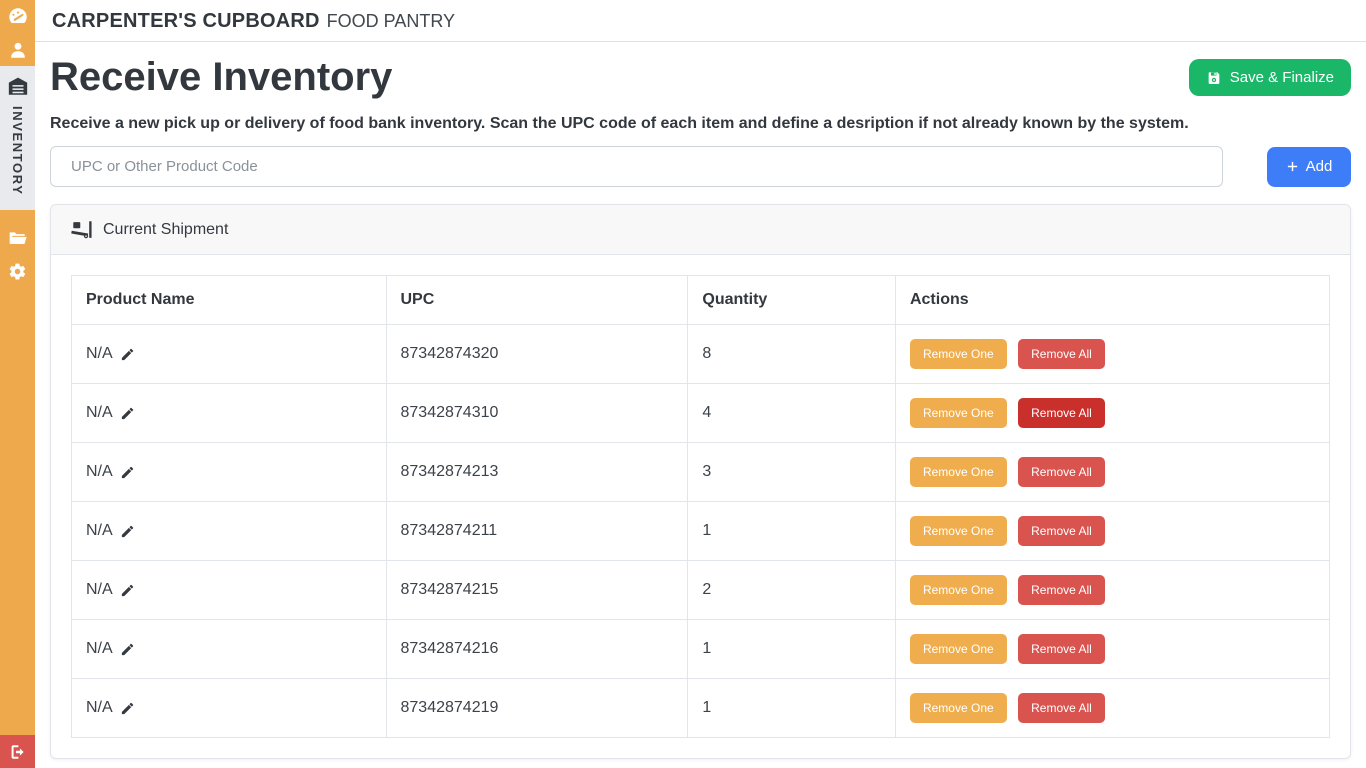 This screenshot has width=1366, height=768. I want to click on sidebar-item-people, so click(17, 49).